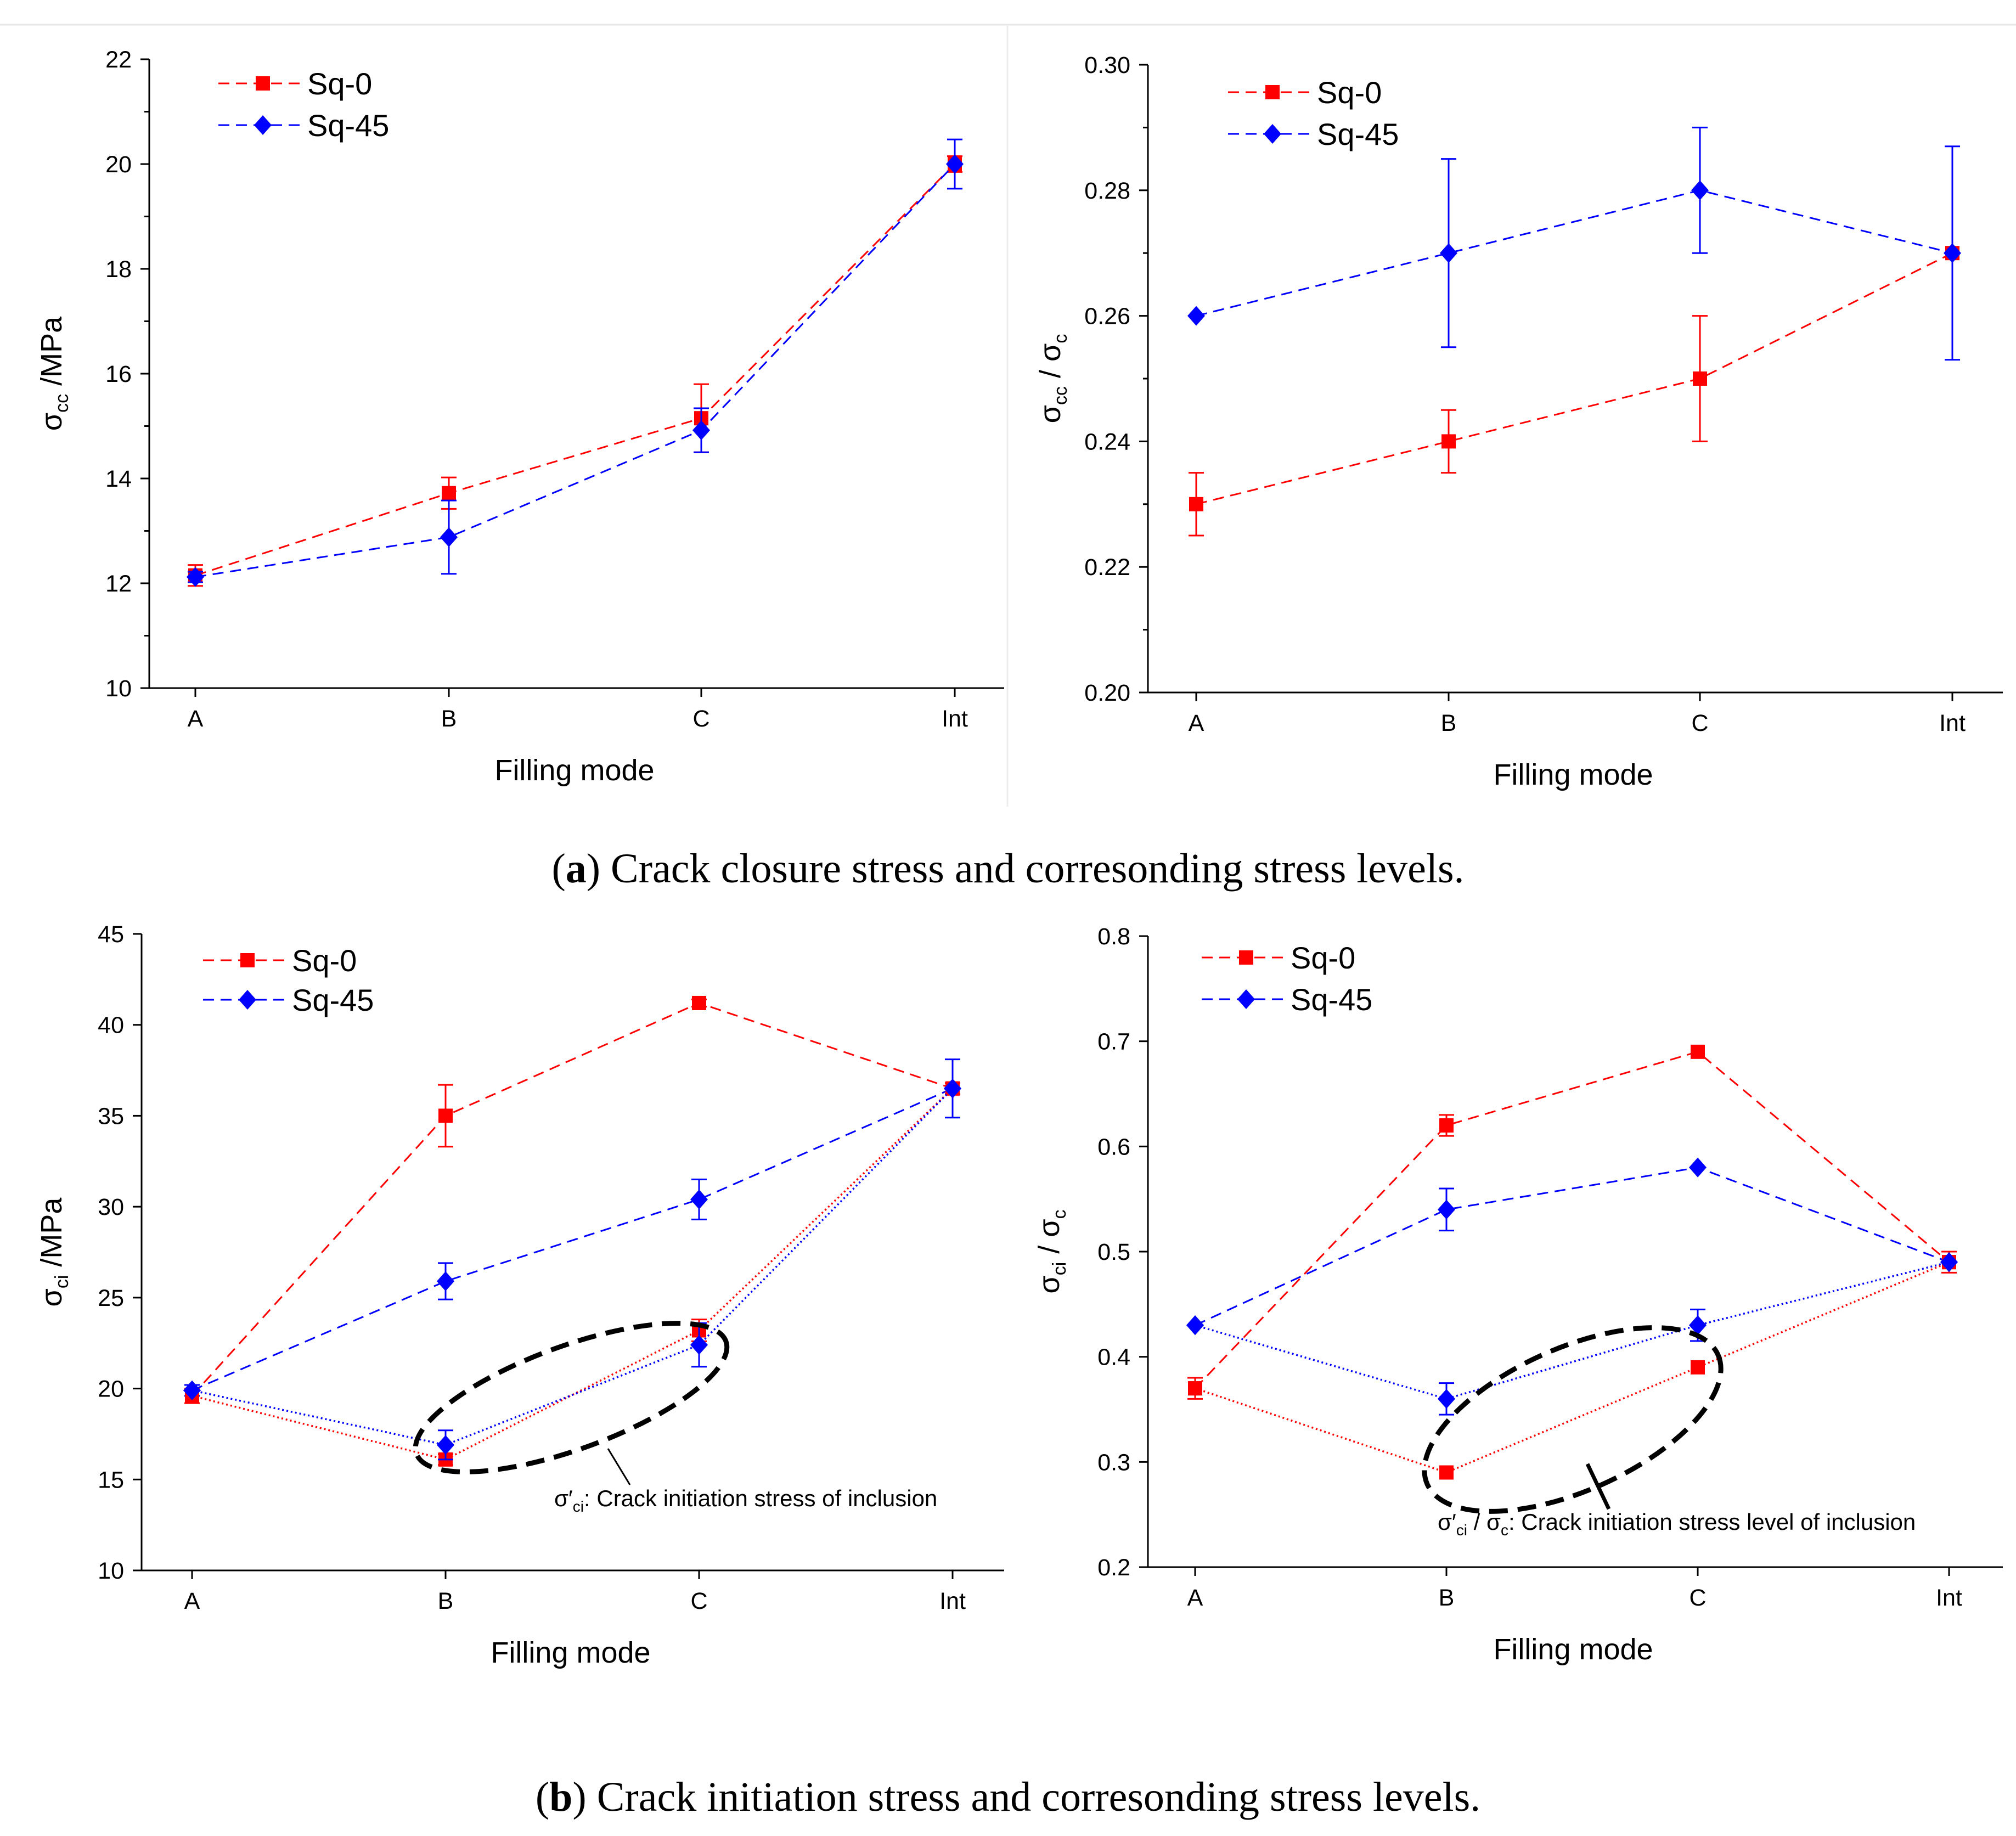 This screenshot has height=1836, width=2016. I want to click on y-tick-label: 0.26, so click(1107, 316).